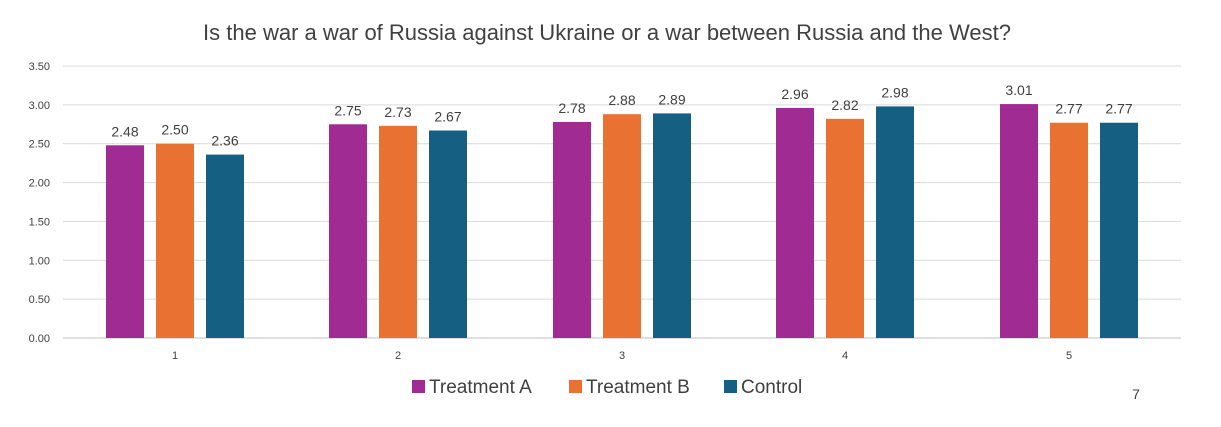  Describe the element at coordinates (39, 203) in the screenshot. I see `y-axis-ticks: 0.00 0.50 1.00 1.50 2.00 2.50 3.00 3.50` at that location.